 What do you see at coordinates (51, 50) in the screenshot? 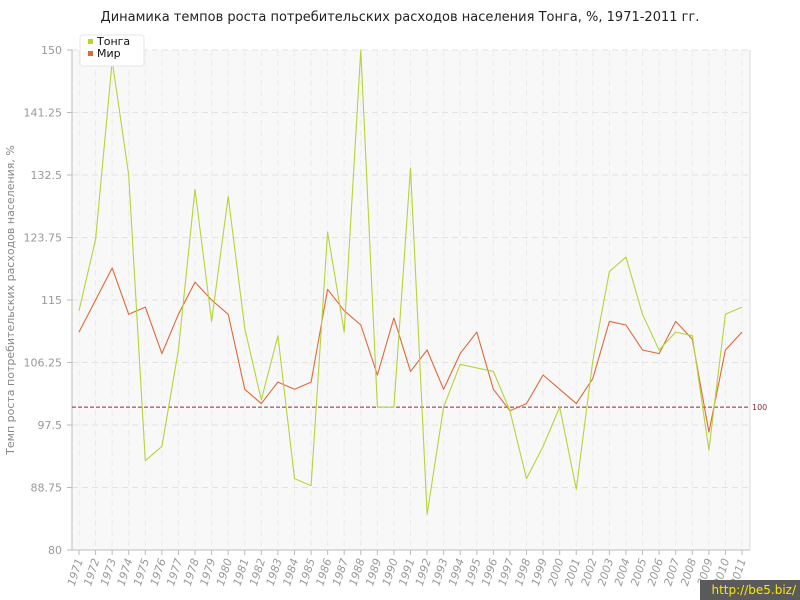
I see `y-tick-label: 150` at bounding box center [51, 50].